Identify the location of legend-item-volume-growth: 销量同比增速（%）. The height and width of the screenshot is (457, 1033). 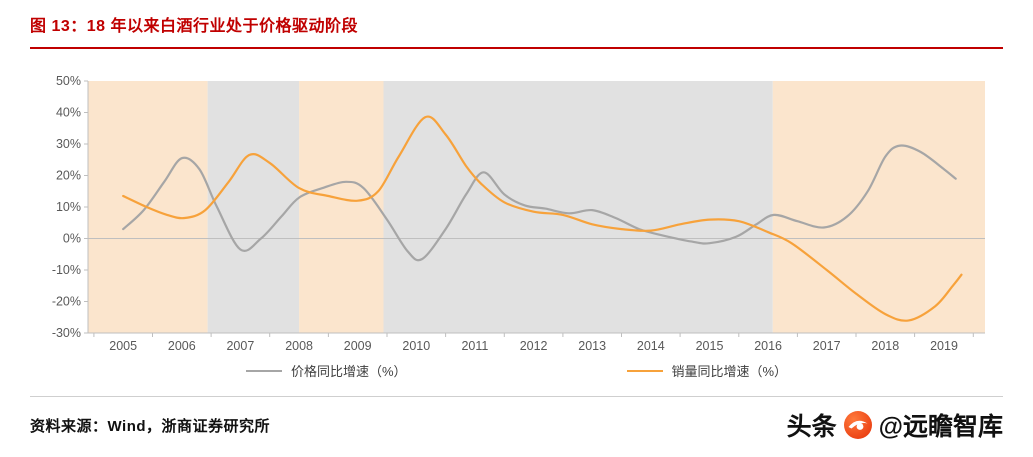
(707, 370).